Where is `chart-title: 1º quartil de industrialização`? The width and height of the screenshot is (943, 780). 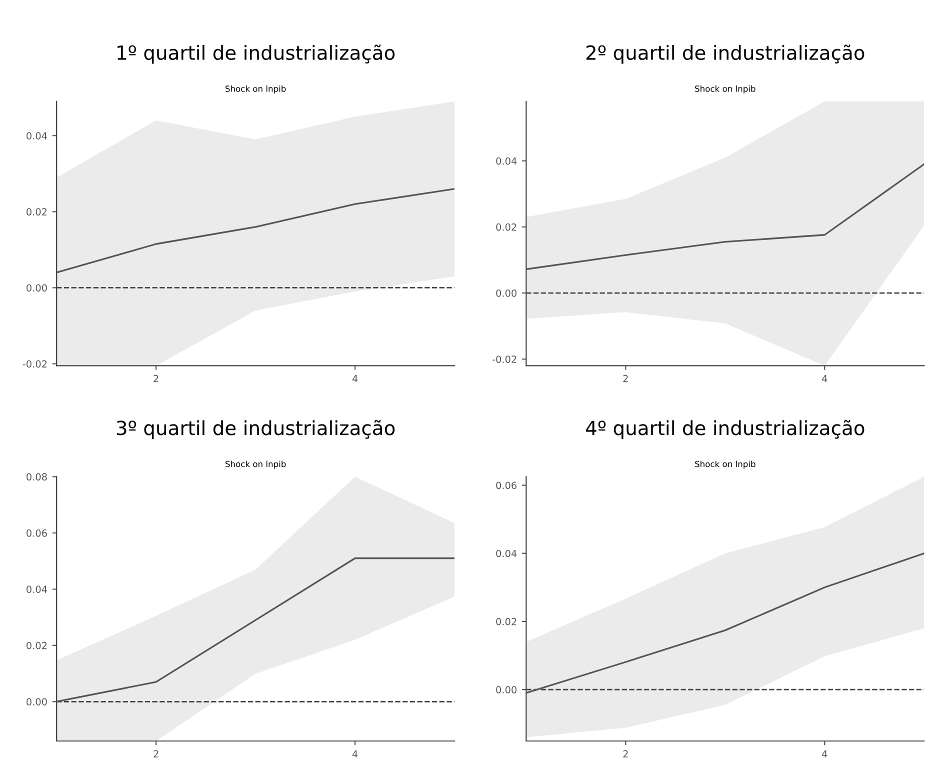
chart-title: 1º quartil de industrialização is located at coordinates (256, 54).